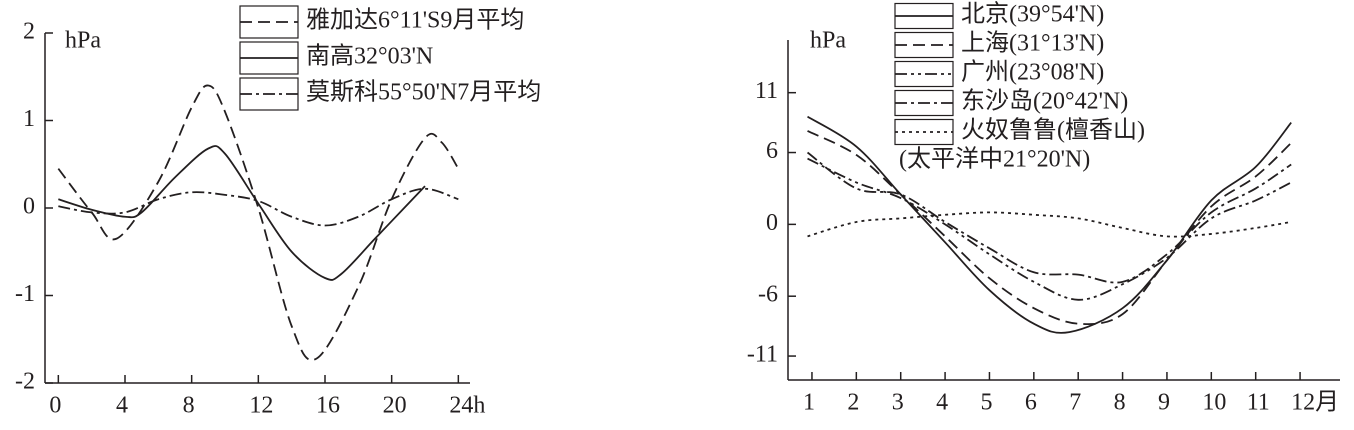 This screenshot has height=430, width=1354. What do you see at coordinates (1044, 101) in the screenshot?
I see `legend-label: 东沙岛(20°42'N)` at bounding box center [1044, 101].